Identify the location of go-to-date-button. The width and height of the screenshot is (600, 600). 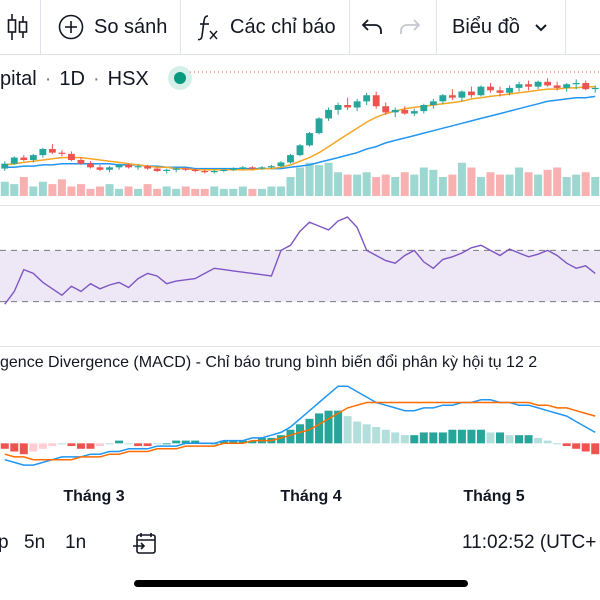
(145, 546).